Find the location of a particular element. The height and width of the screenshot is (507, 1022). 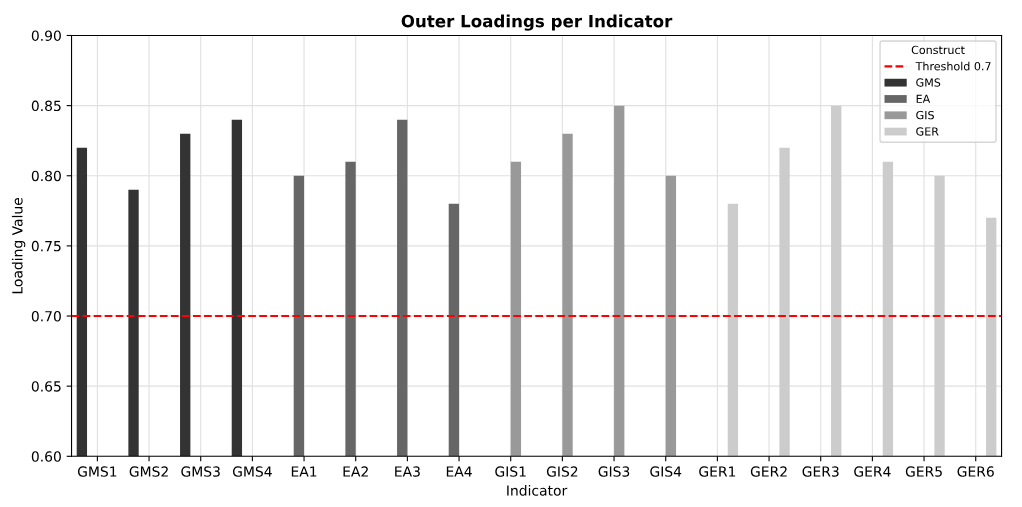

x-tick-label: GIS1 is located at coordinates (510, 471).